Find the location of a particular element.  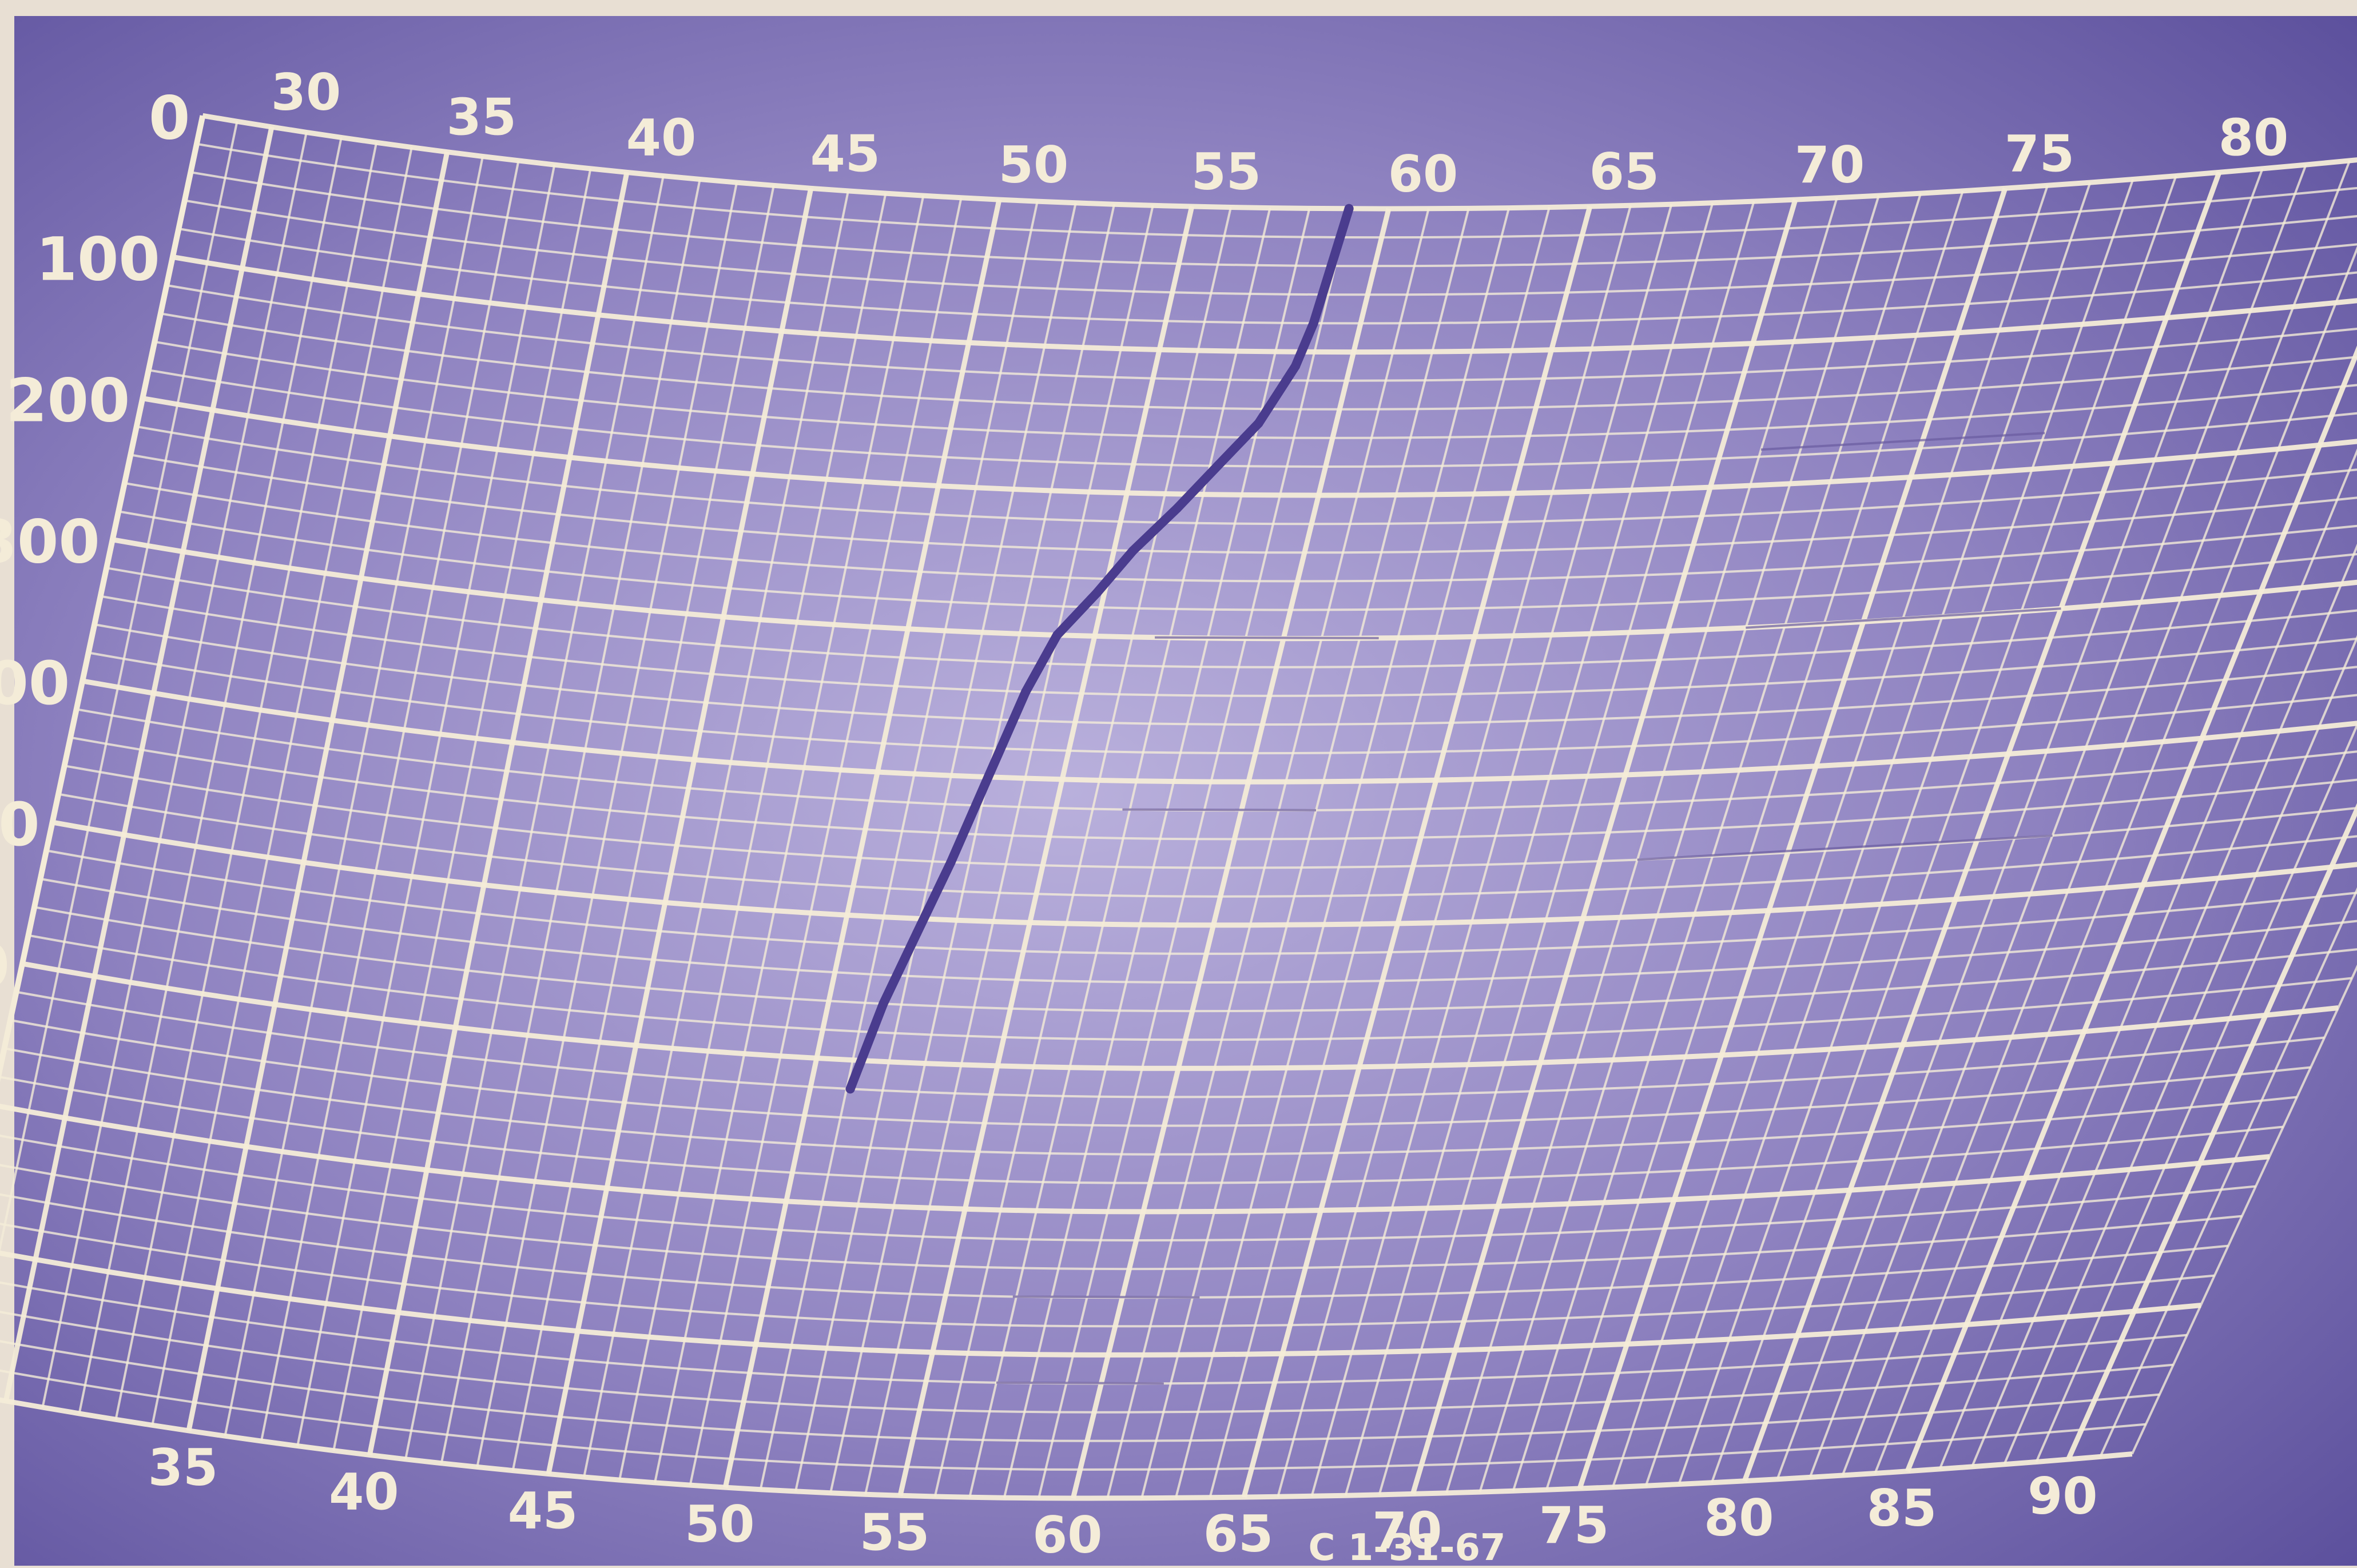

y-tick-label: 600 is located at coordinates (5, 966).